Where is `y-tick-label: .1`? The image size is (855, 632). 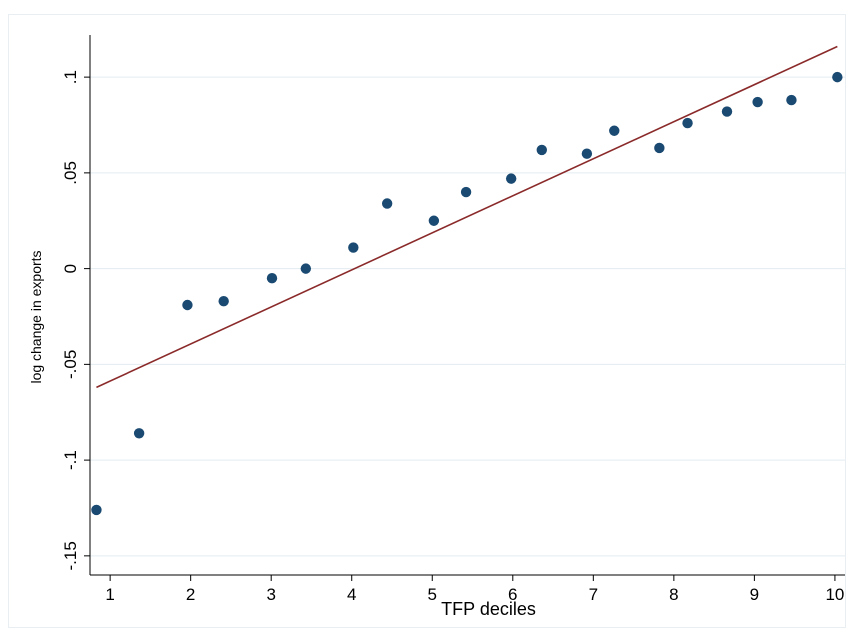 y-tick-label: .1 is located at coordinates (70, 77).